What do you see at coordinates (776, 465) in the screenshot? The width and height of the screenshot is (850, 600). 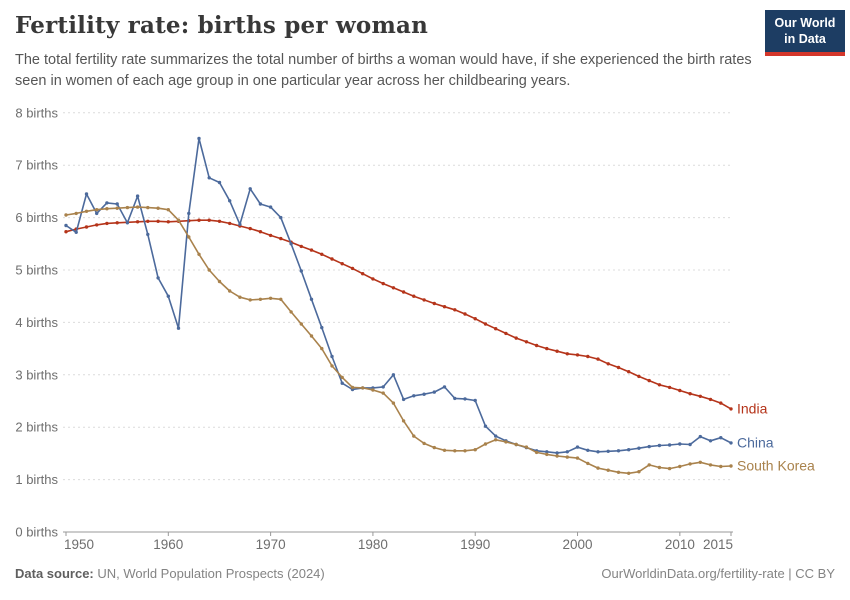 I see `series-label-south-korea: South Korea` at bounding box center [776, 465].